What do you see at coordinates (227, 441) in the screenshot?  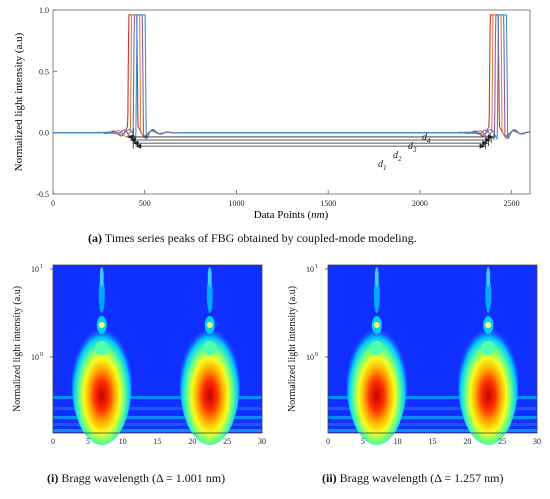 I see `chart-i-xtick-label: 25` at bounding box center [227, 441].